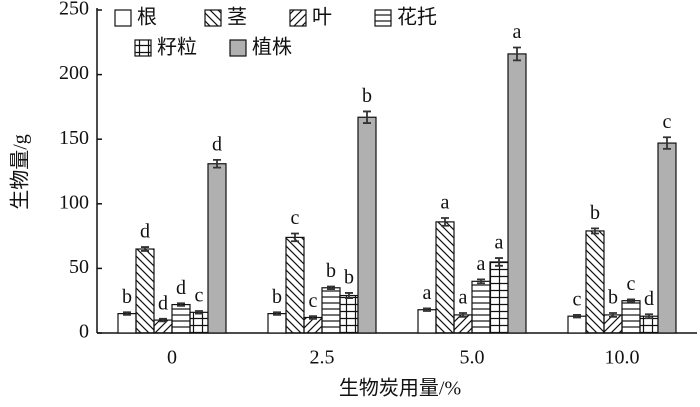 The height and width of the screenshot is (407, 700). I want to click on y-tick-label: 50, so click(79, 267).